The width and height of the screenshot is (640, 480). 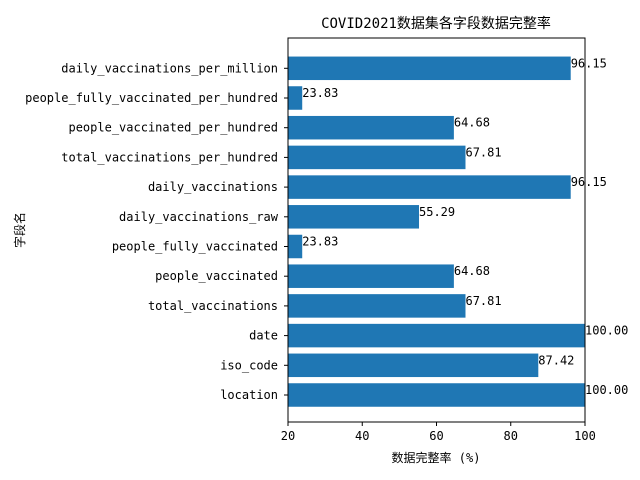 I want to click on y-tick-label-location: location, so click(x=249, y=395).